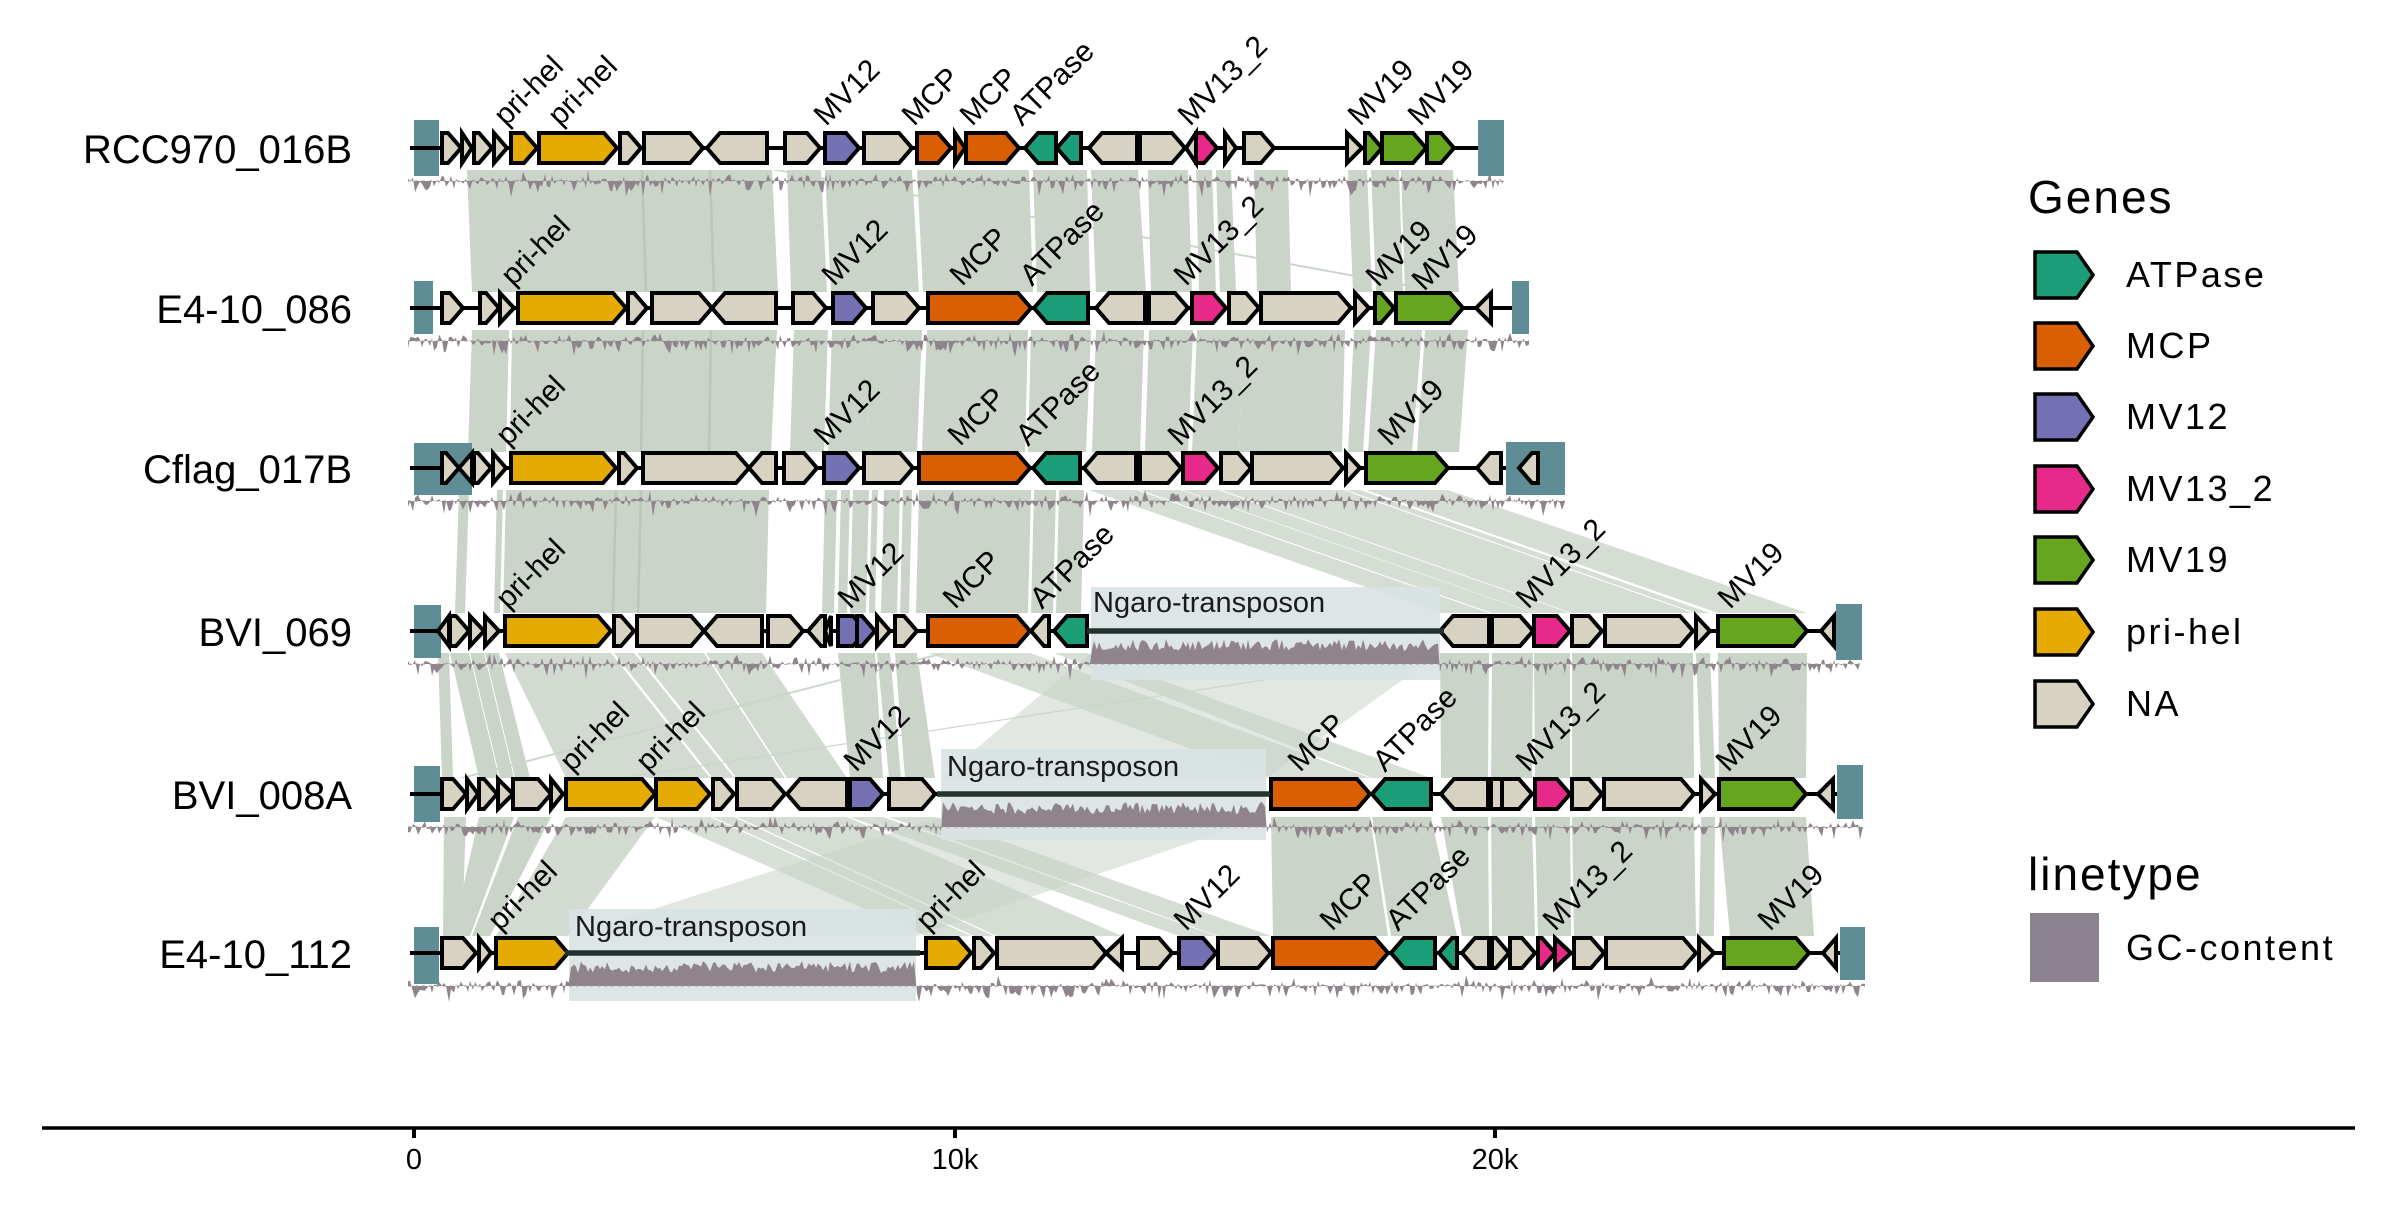 The image size is (2400, 1205). Describe the element at coordinates (414, 1160) in the screenshot. I see `svg-text: 0` at that location.